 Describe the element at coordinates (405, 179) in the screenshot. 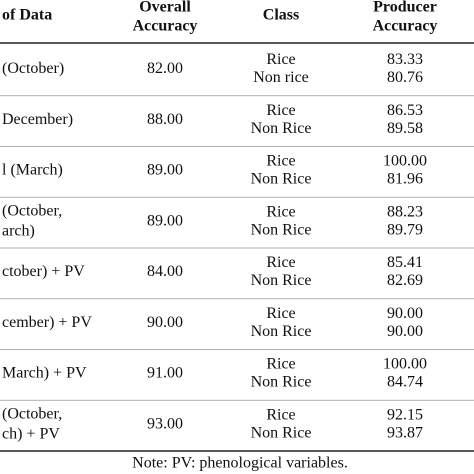

I see `producer-cell: 81.96` at that location.